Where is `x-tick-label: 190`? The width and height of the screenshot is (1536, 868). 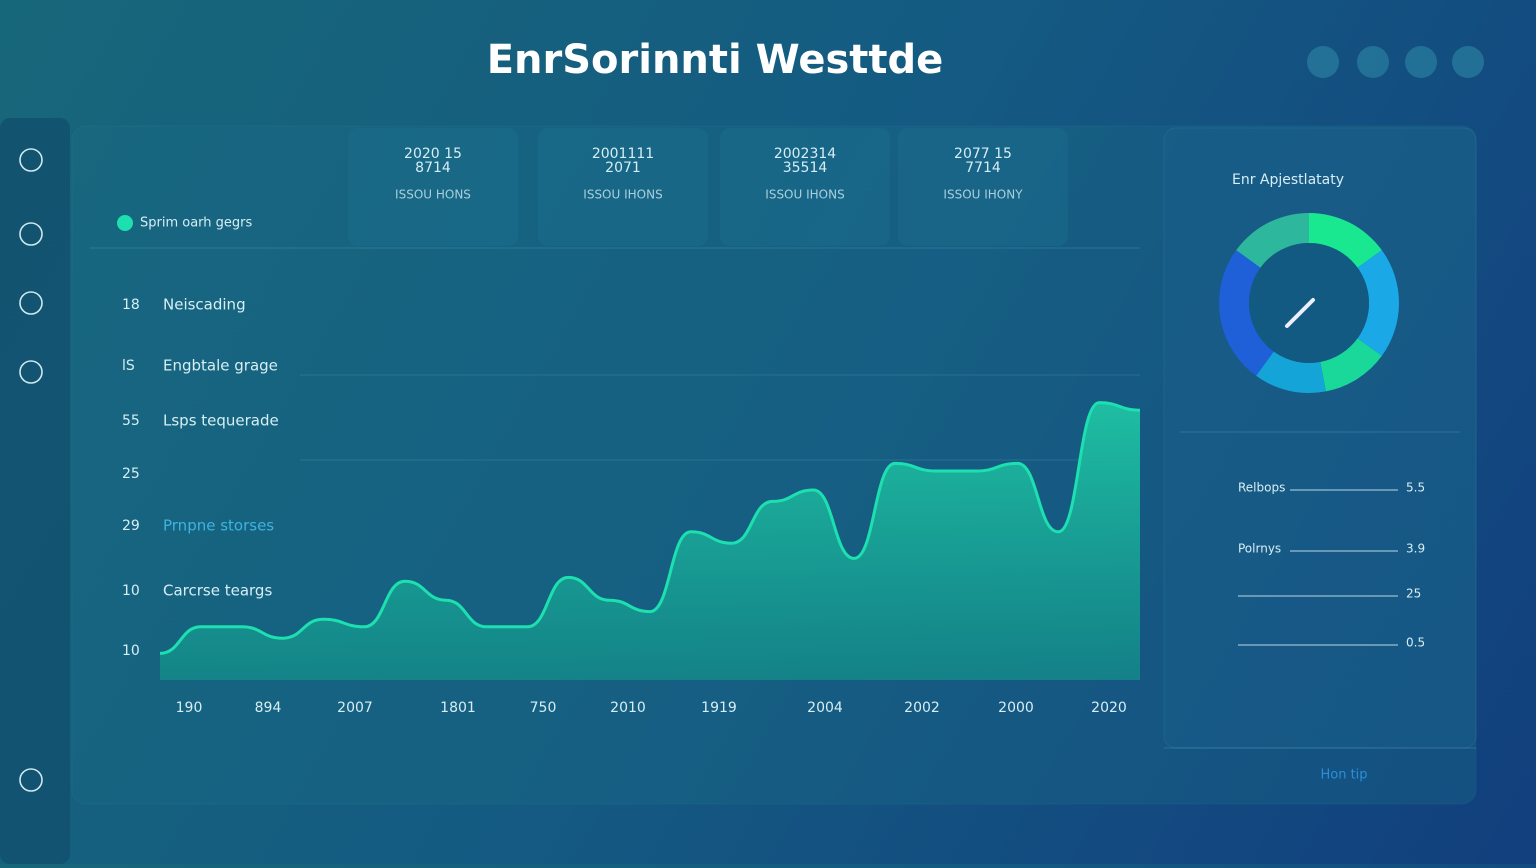
x-tick-label: 190 is located at coordinates (189, 708).